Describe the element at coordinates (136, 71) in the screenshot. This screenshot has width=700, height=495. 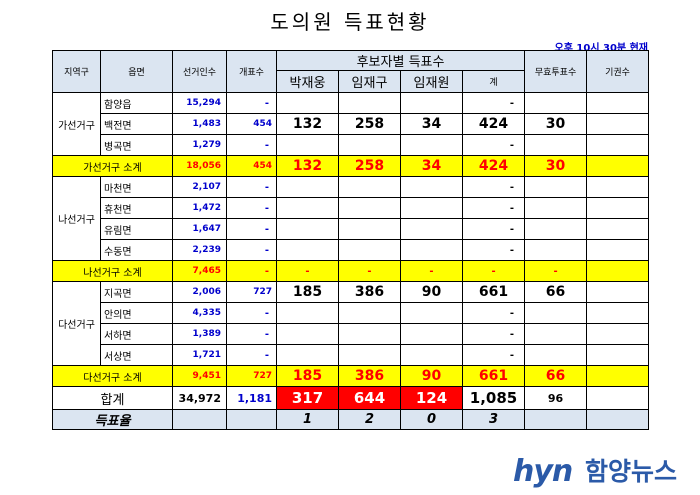
I see `header-town: 읍면` at that location.